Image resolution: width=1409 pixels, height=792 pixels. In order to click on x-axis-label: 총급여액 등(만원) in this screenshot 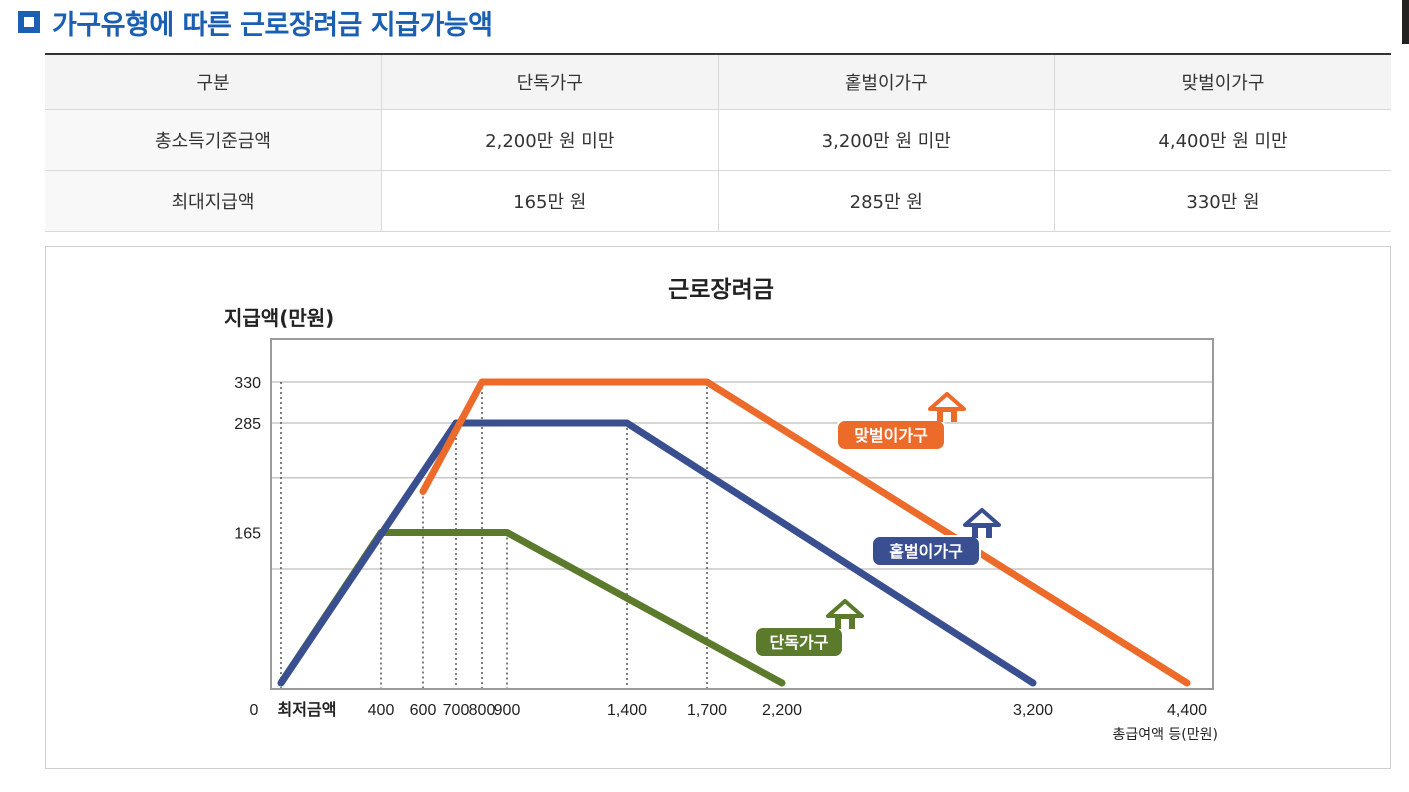, I will do `click(1165, 735)`.